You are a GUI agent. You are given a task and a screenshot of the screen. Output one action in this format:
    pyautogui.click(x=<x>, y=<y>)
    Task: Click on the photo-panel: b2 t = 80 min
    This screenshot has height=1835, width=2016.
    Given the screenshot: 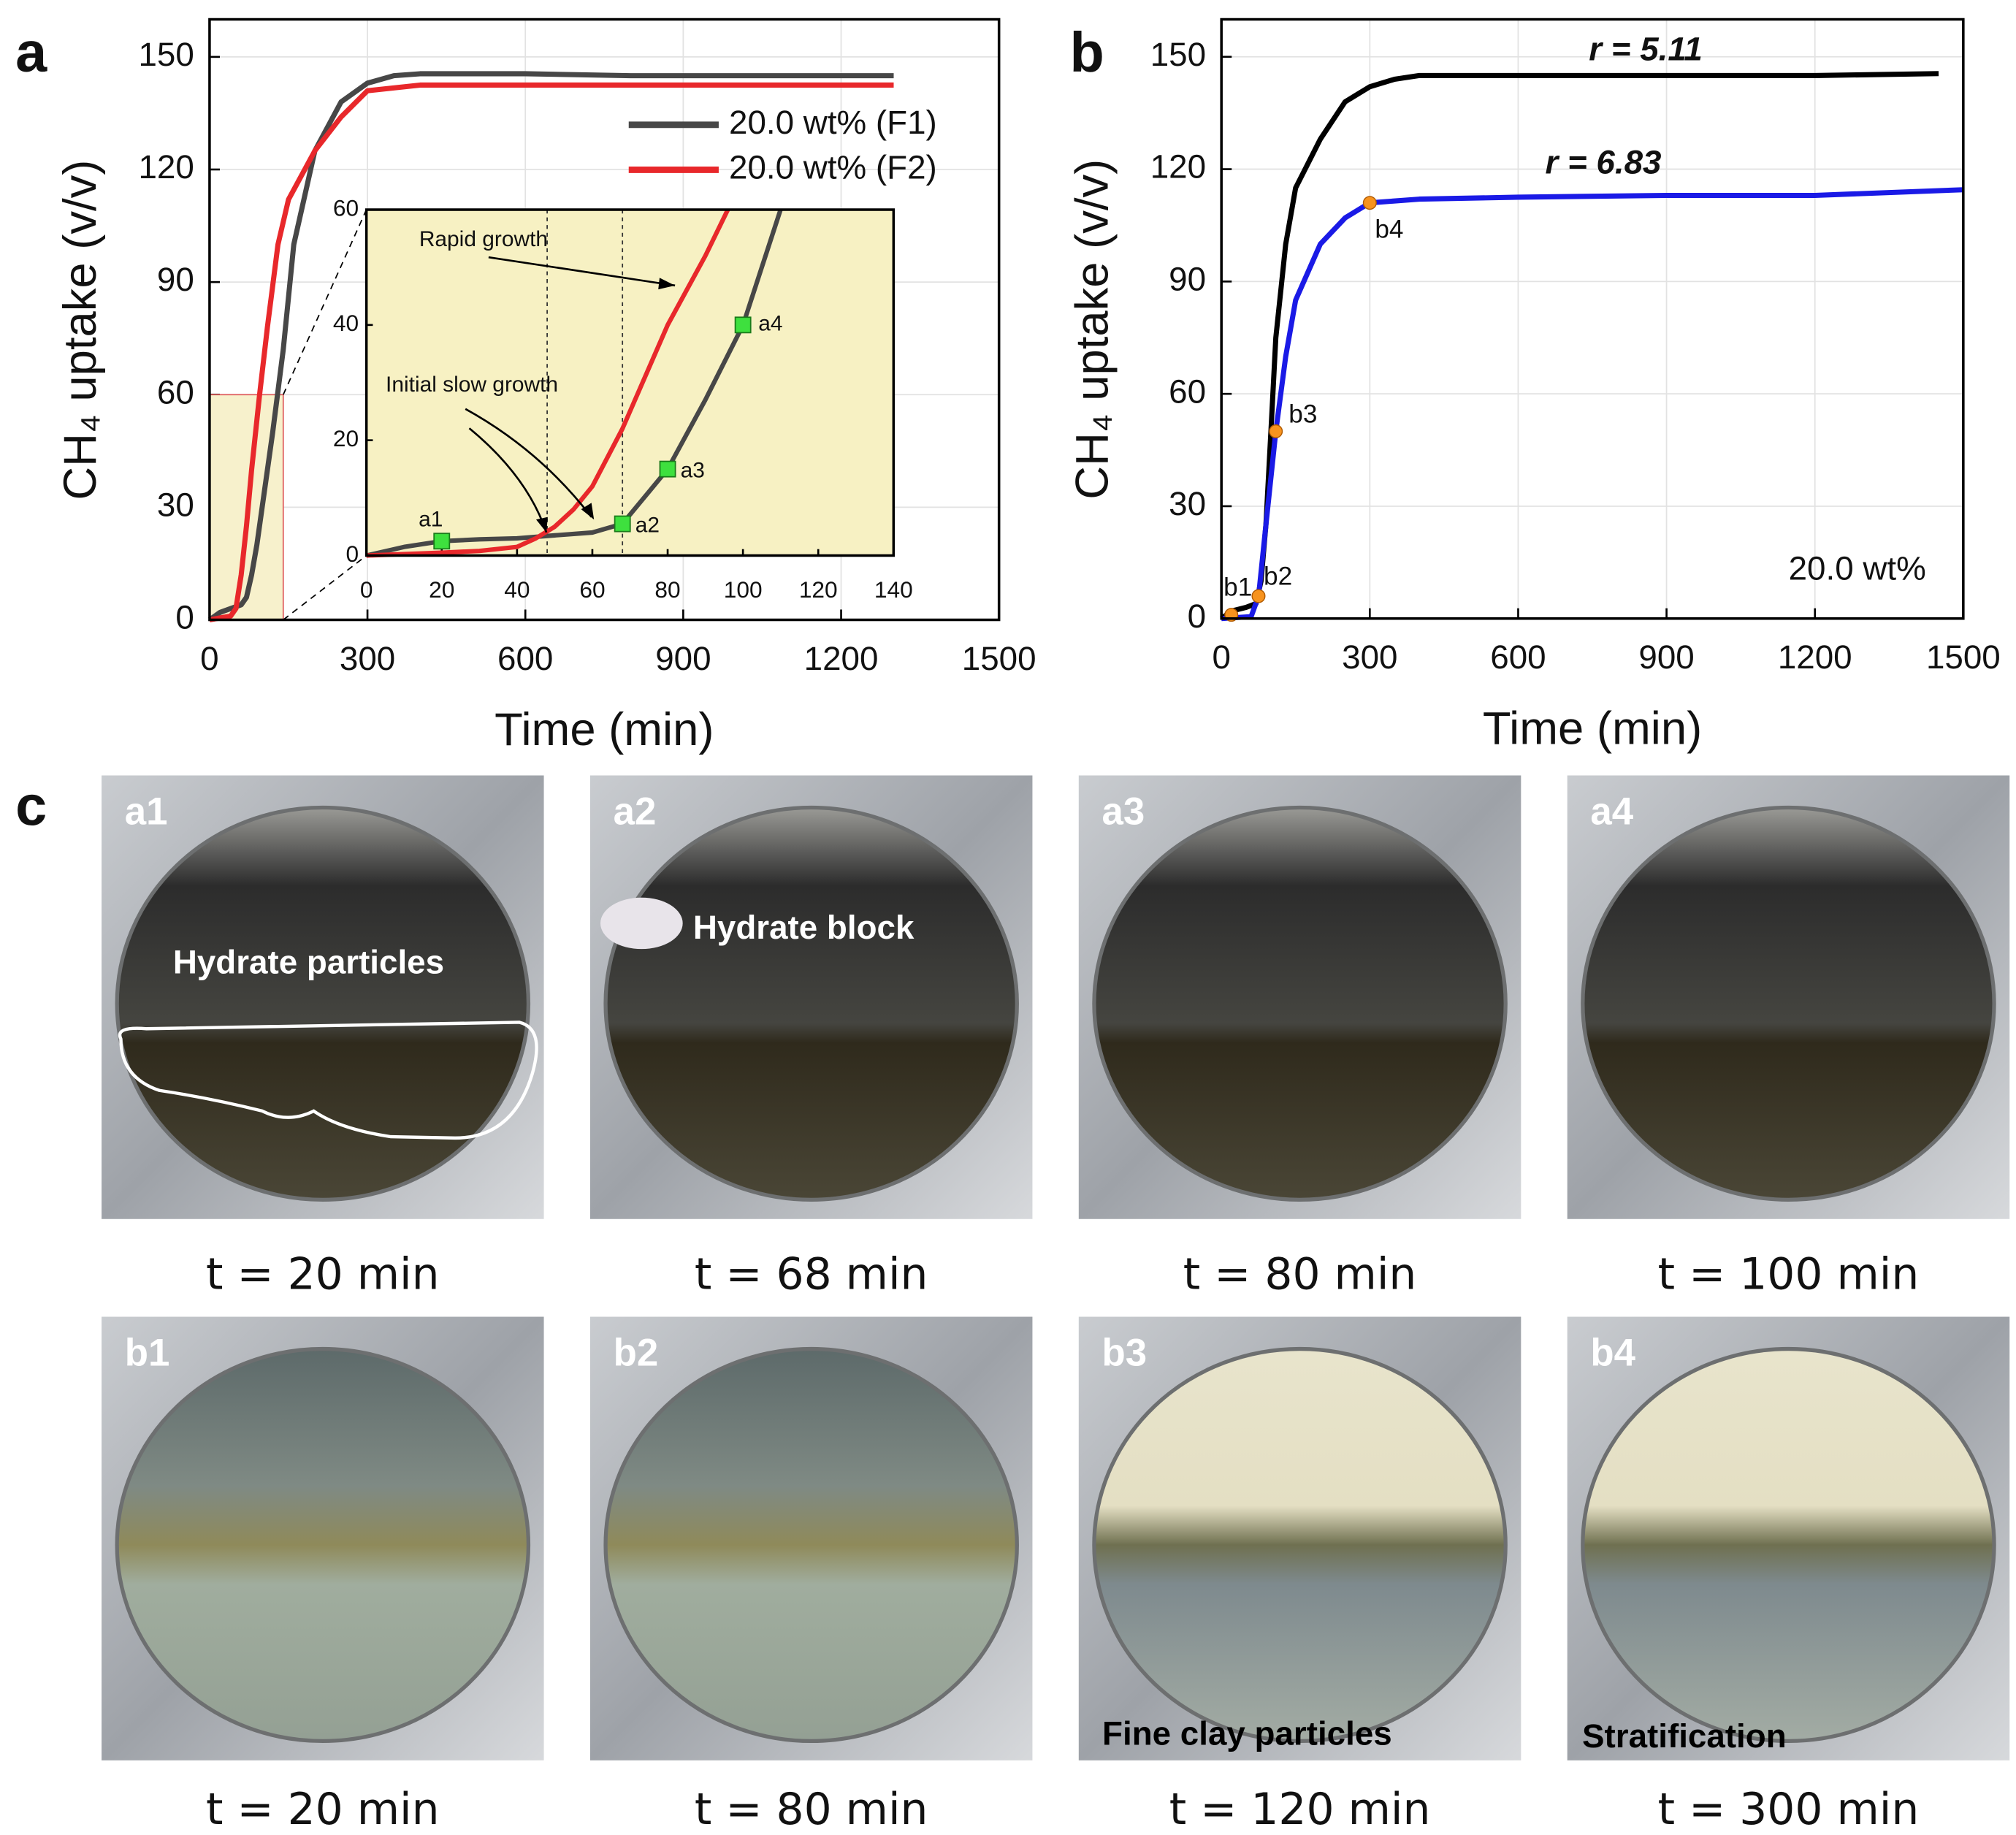 What is the action you would take?
    pyautogui.click(x=811, y=1576)
    